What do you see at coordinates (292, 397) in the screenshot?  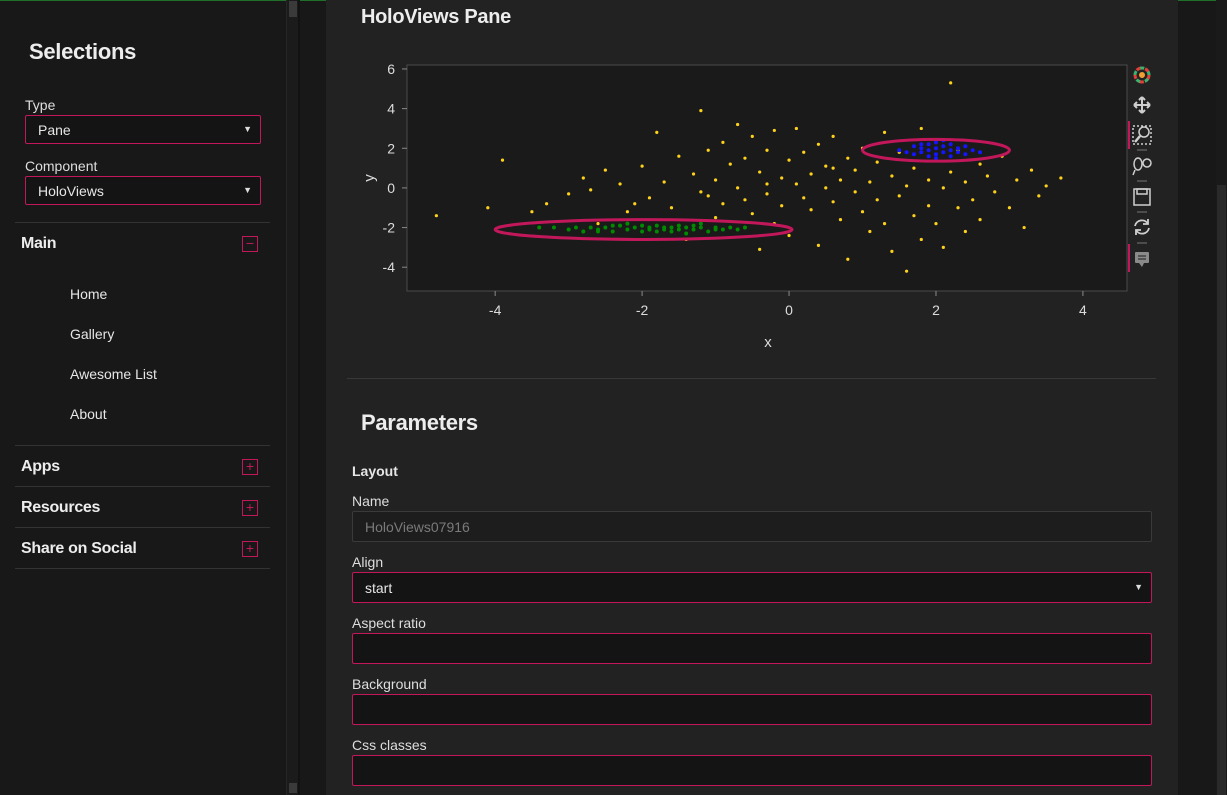 I see `sidebar-scrollbar` at bounding box center [292, 397].